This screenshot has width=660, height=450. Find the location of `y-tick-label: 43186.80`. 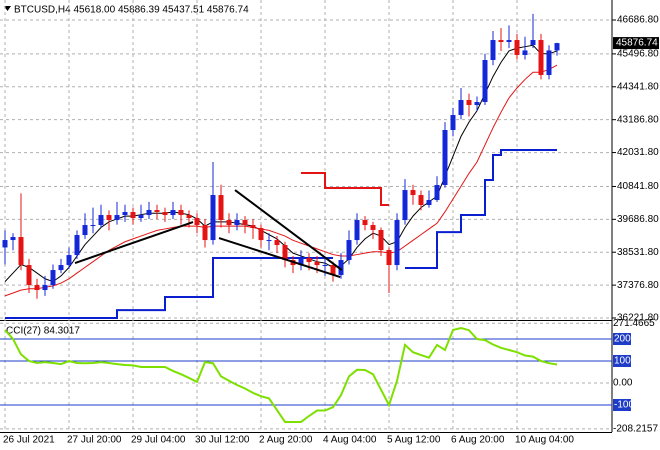

y-tick-label: 43186.80 is located at coordinates (638, 119).